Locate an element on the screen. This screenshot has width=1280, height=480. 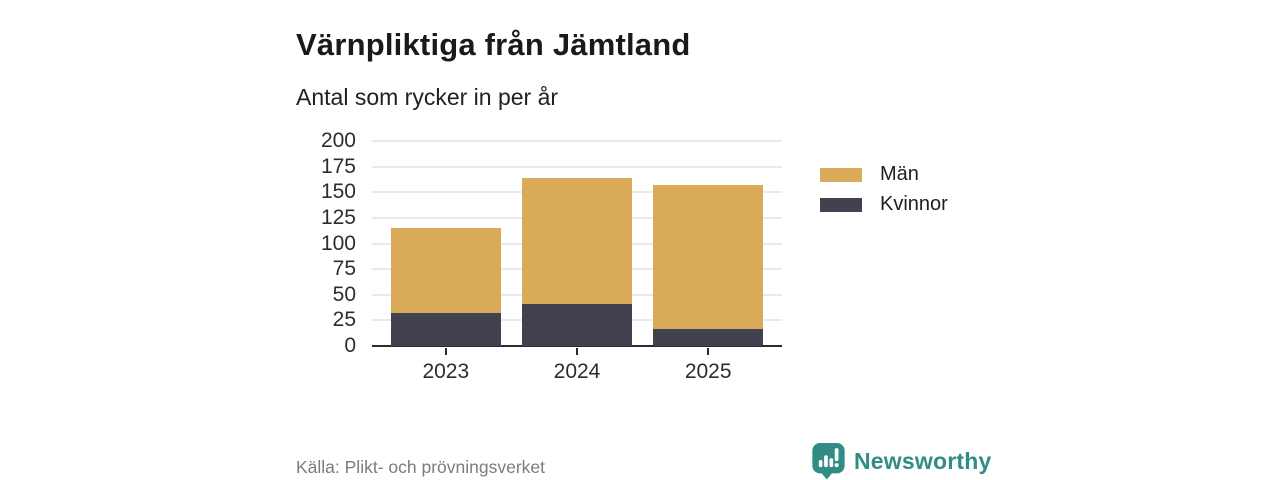
chart-legend: Män Kvinnor is located at coordinates (884, 189).